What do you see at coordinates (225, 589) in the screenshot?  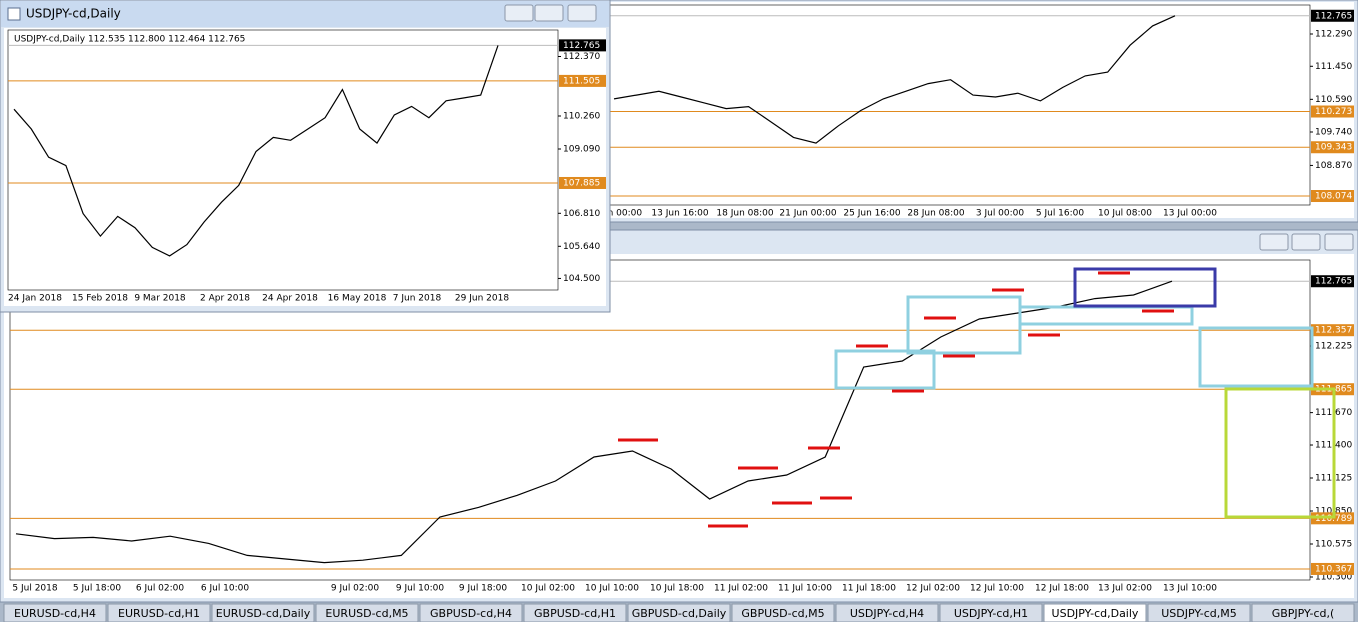 I see `x-tick-label: 6 Jul 10:00` at bounding box center [225, 589].